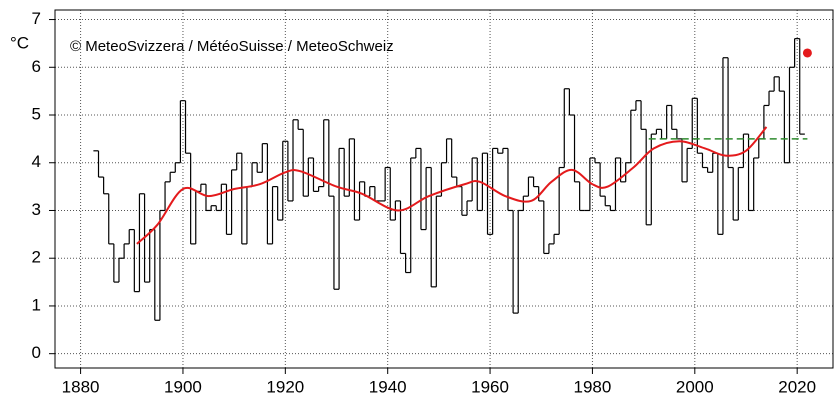 This screenshot has height=401, width=837. Describe the element at coordinates (490, 386) in the screenshot. I see `x-tick-label: 1960` at that location.